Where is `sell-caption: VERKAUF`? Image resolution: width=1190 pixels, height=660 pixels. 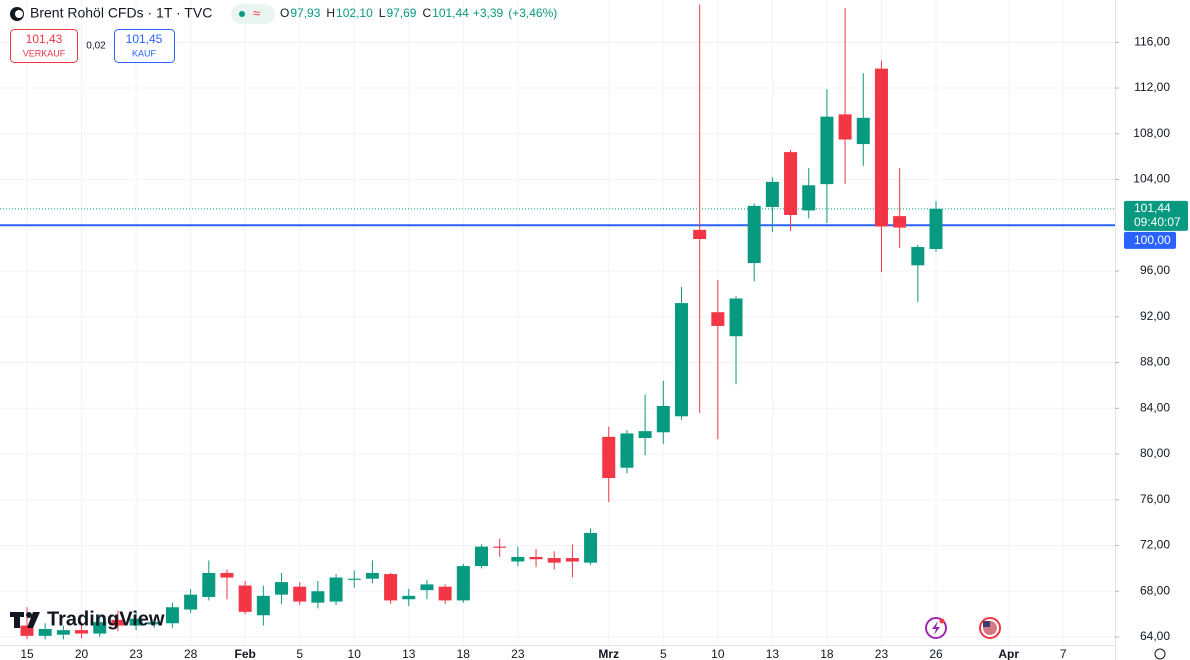 sell-caption: VERKAUF is located at coordinates (44, 53).